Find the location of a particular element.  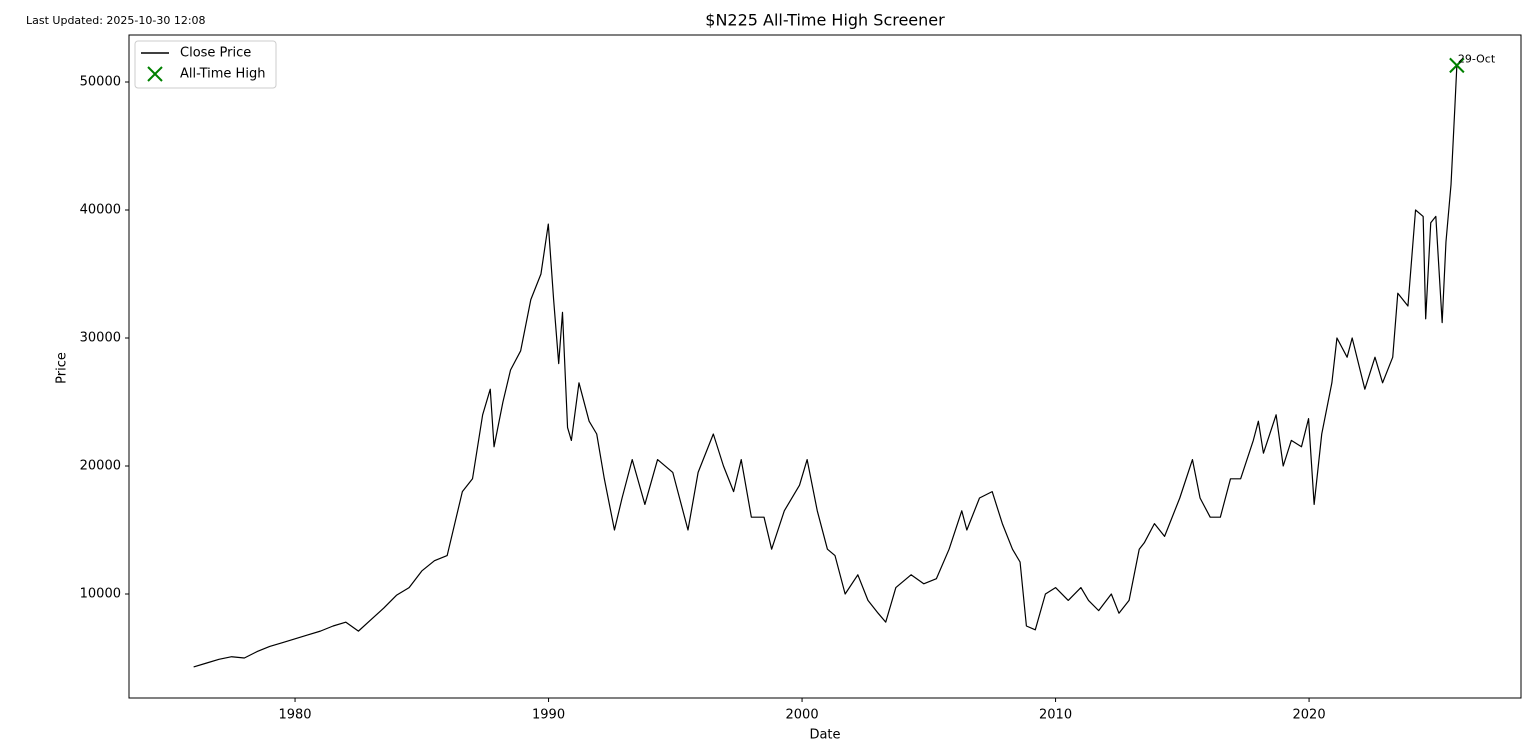

legend-swatch is located at coordinates (155, 74).